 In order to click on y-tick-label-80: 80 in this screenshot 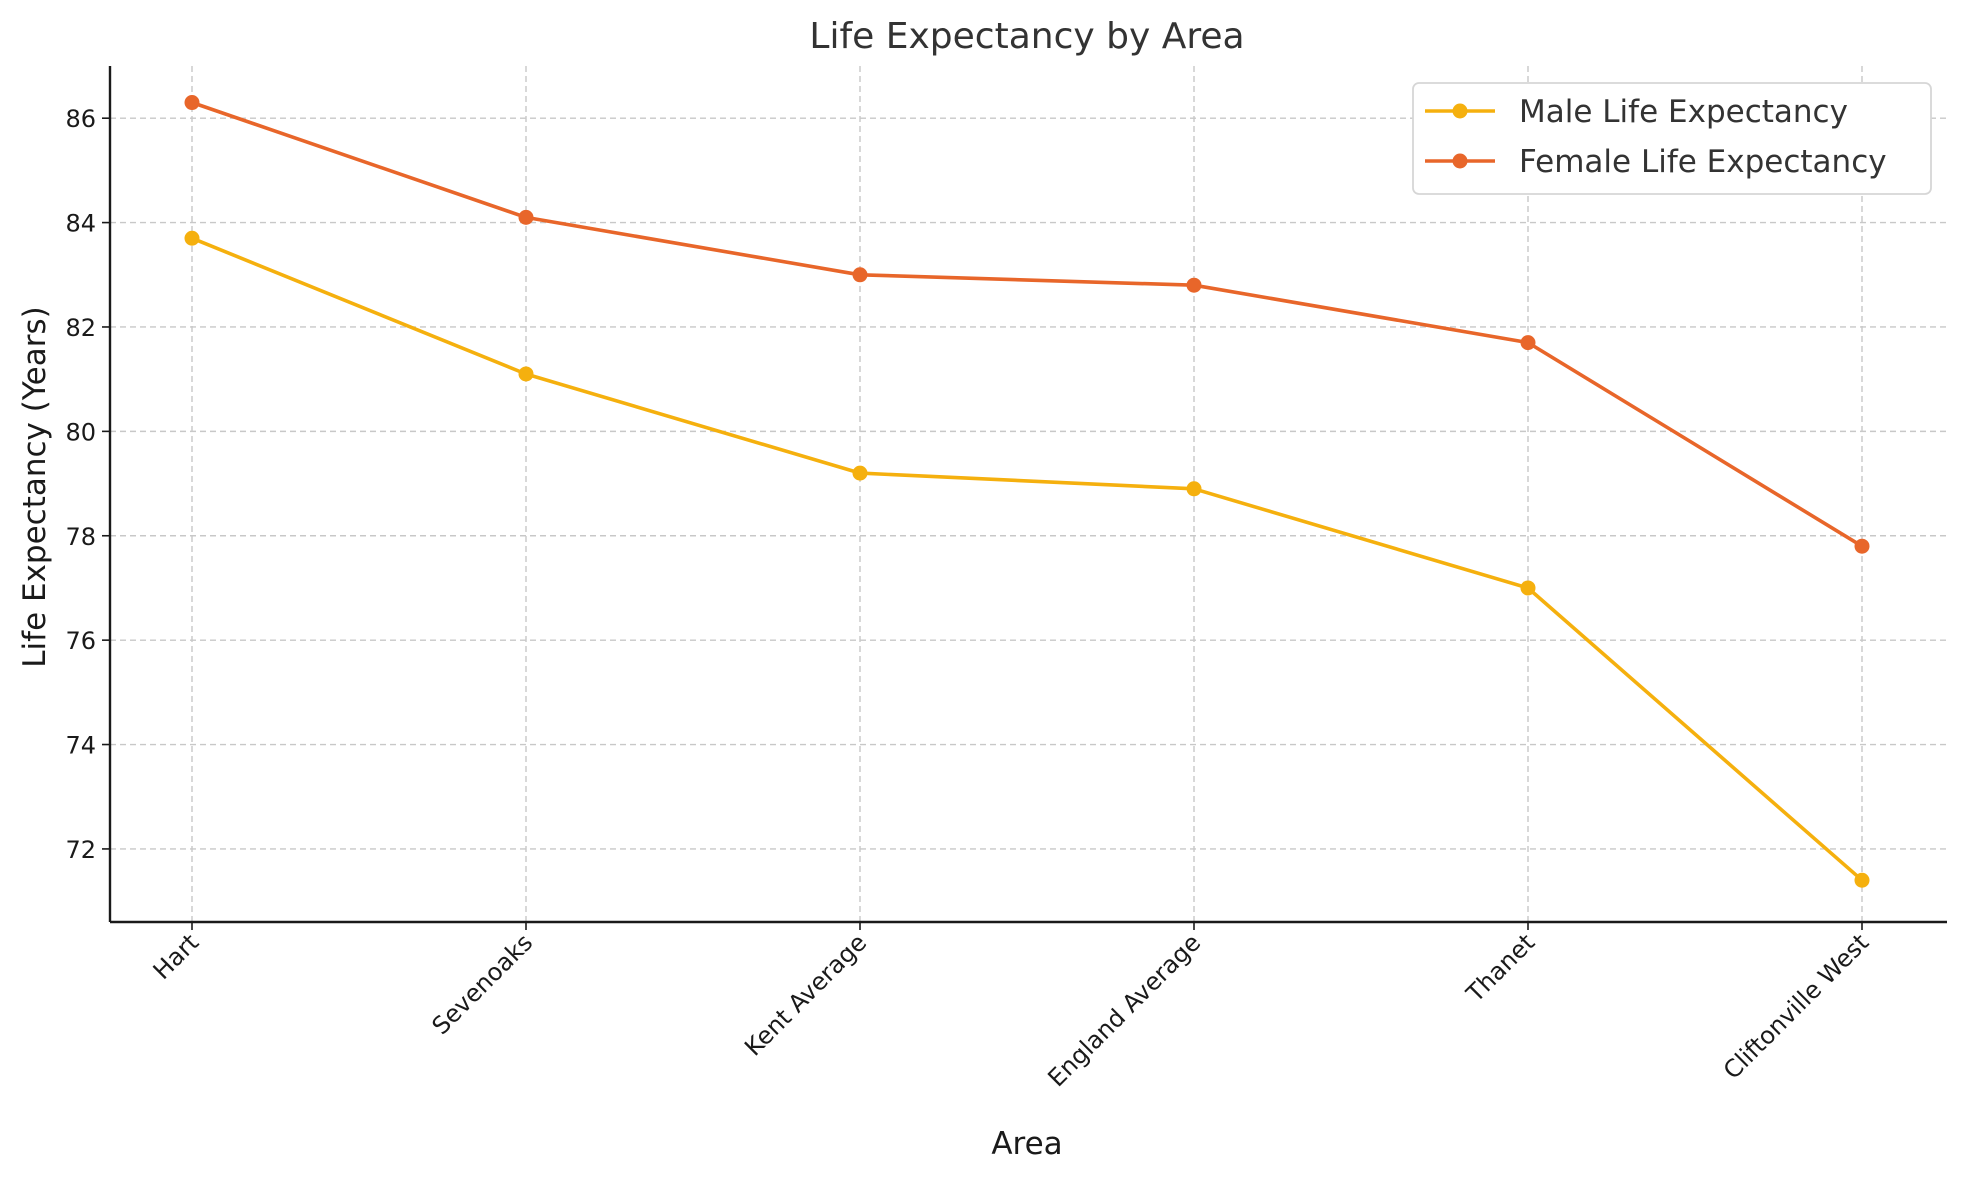, I will do `click(80, 432)`.